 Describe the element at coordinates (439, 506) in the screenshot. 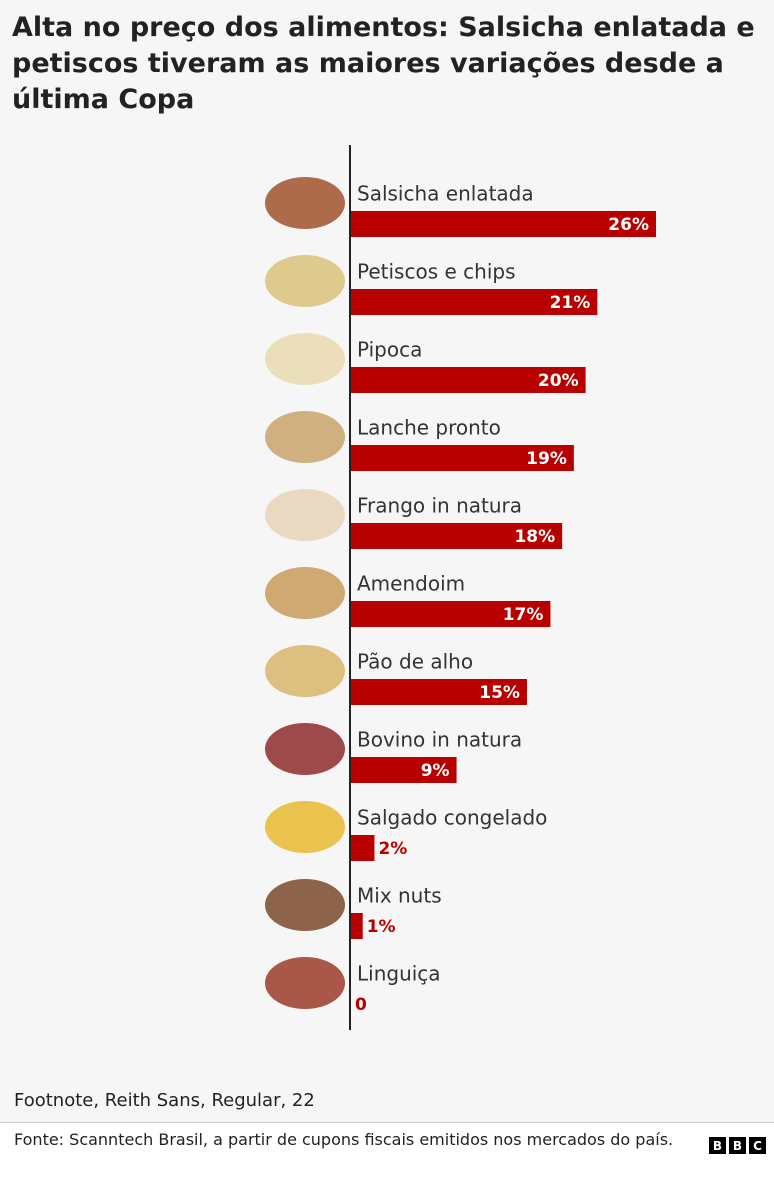

I see `category-label: Frango in natura` at that location.